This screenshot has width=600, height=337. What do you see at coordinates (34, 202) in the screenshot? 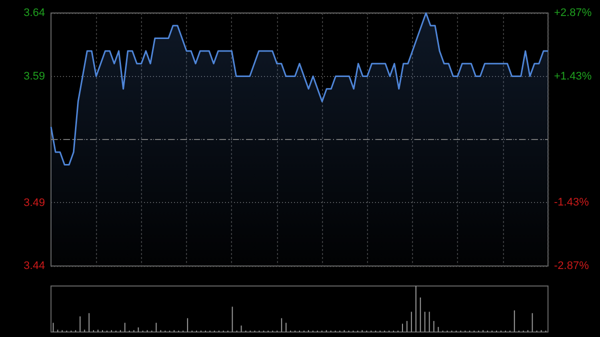
I see `y-tick-label: 3.49` at bounding box center [34, 202].